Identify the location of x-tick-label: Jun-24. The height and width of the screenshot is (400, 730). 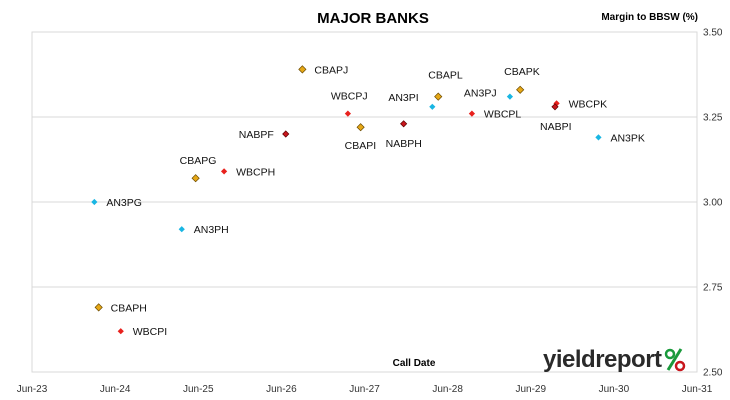
(115, 389).